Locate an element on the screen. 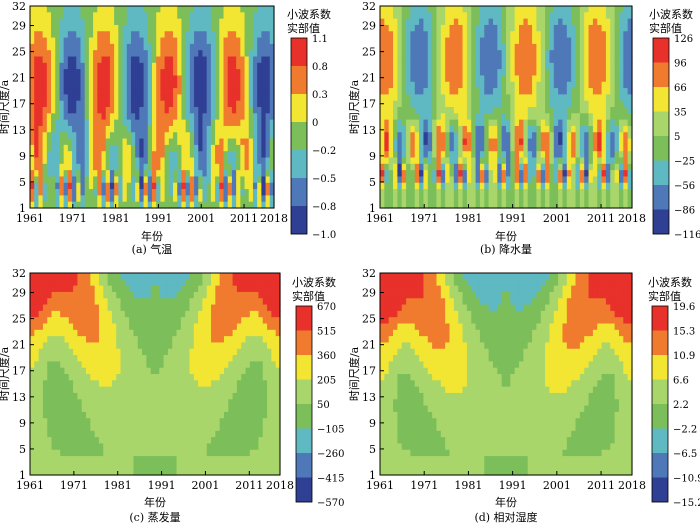 This screenshot has width=700, height=530. y-tick-label: 9 is located at coordinates (372, 156).